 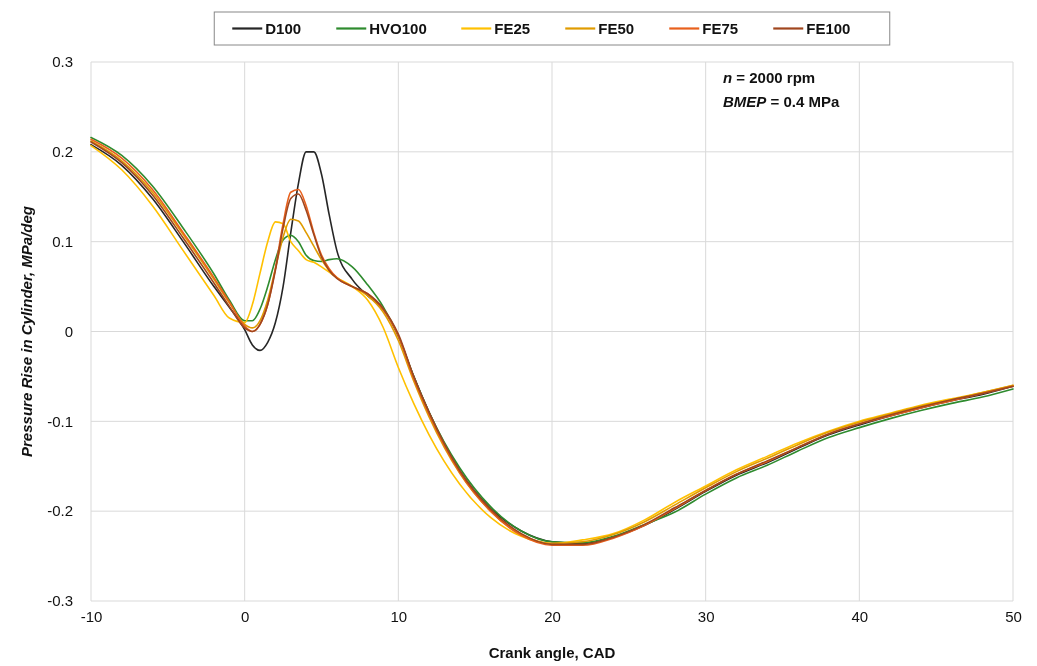 What do you see at coordinates (1013, 616) in the screenshot?
I see `x-tick-label: 50` at bounding box center [1013, 616].